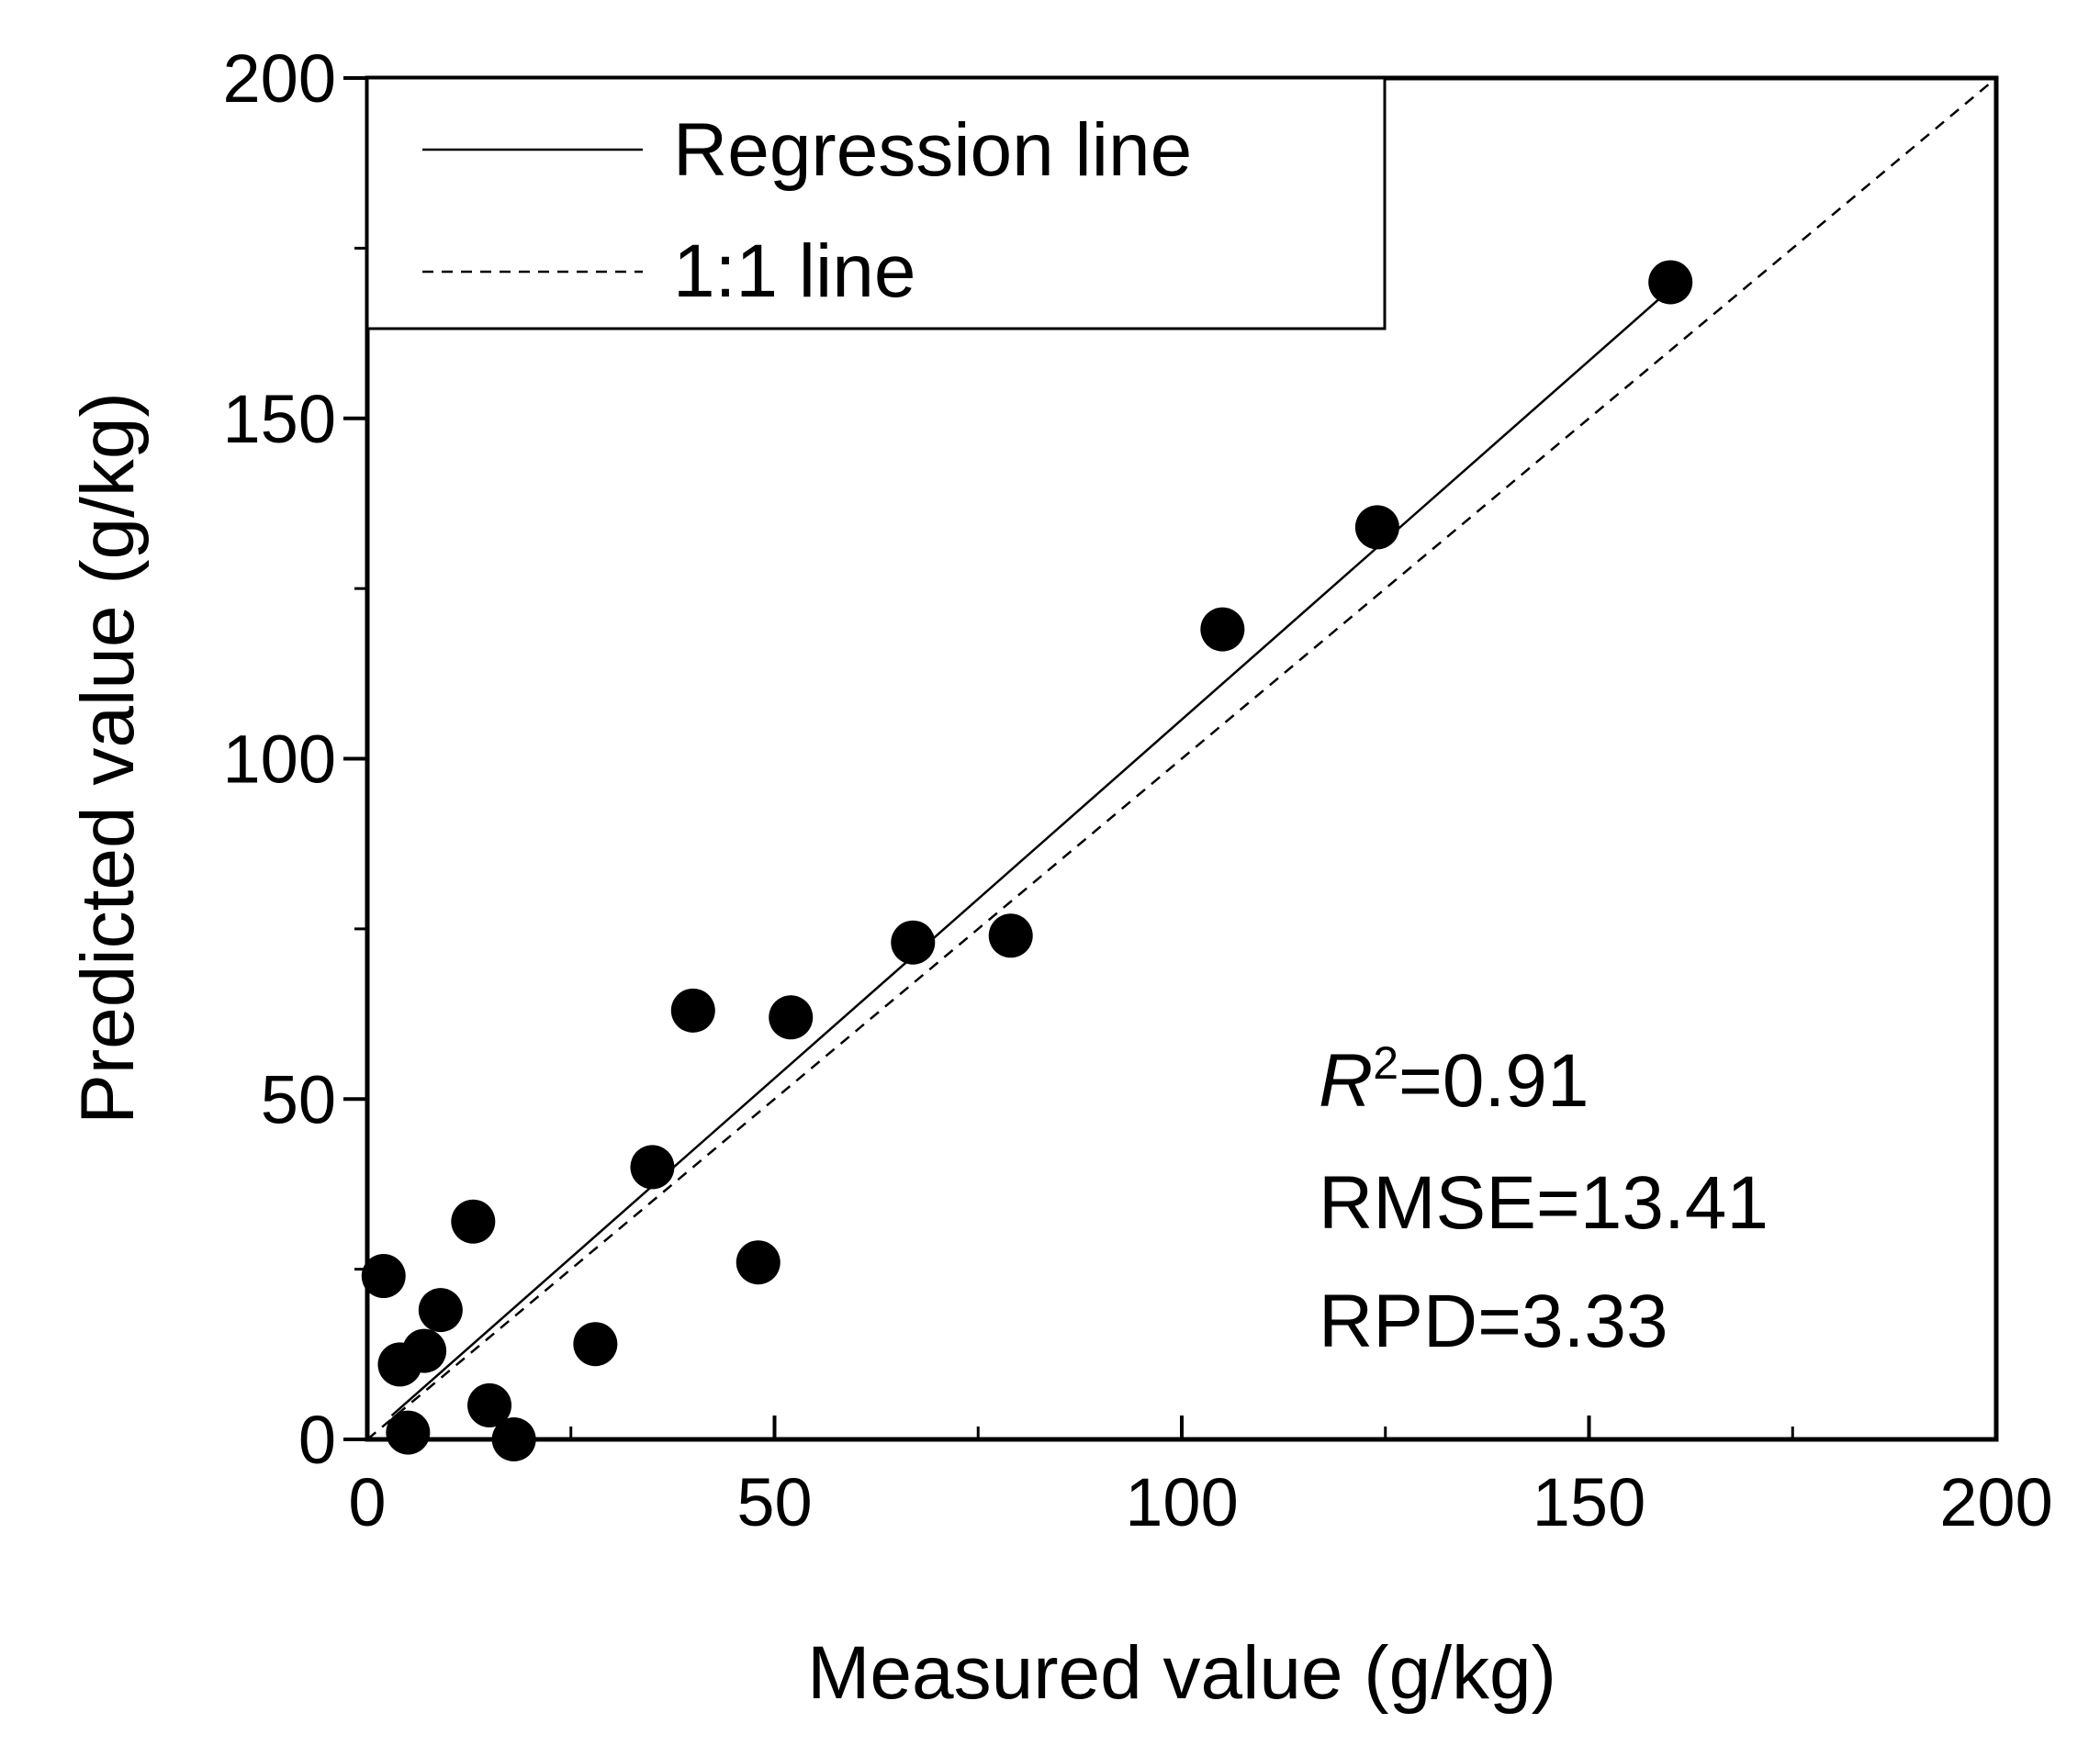 This screenshot has height=1757, width=2100. Describe the element at coordinates (1589, 1502) in the screenshot. I see `x-tick-label: 150` at that location.